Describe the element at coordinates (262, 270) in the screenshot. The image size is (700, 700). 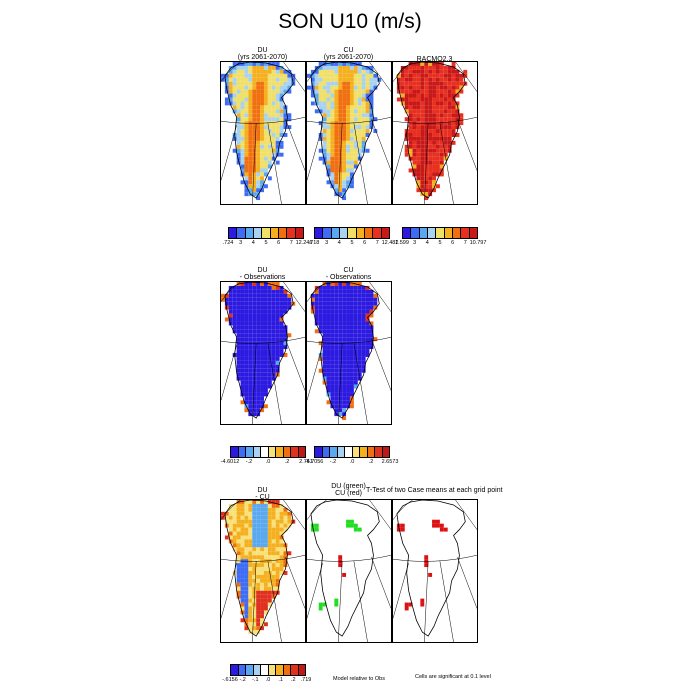
I see `panel-title-line1: DU` at that location.